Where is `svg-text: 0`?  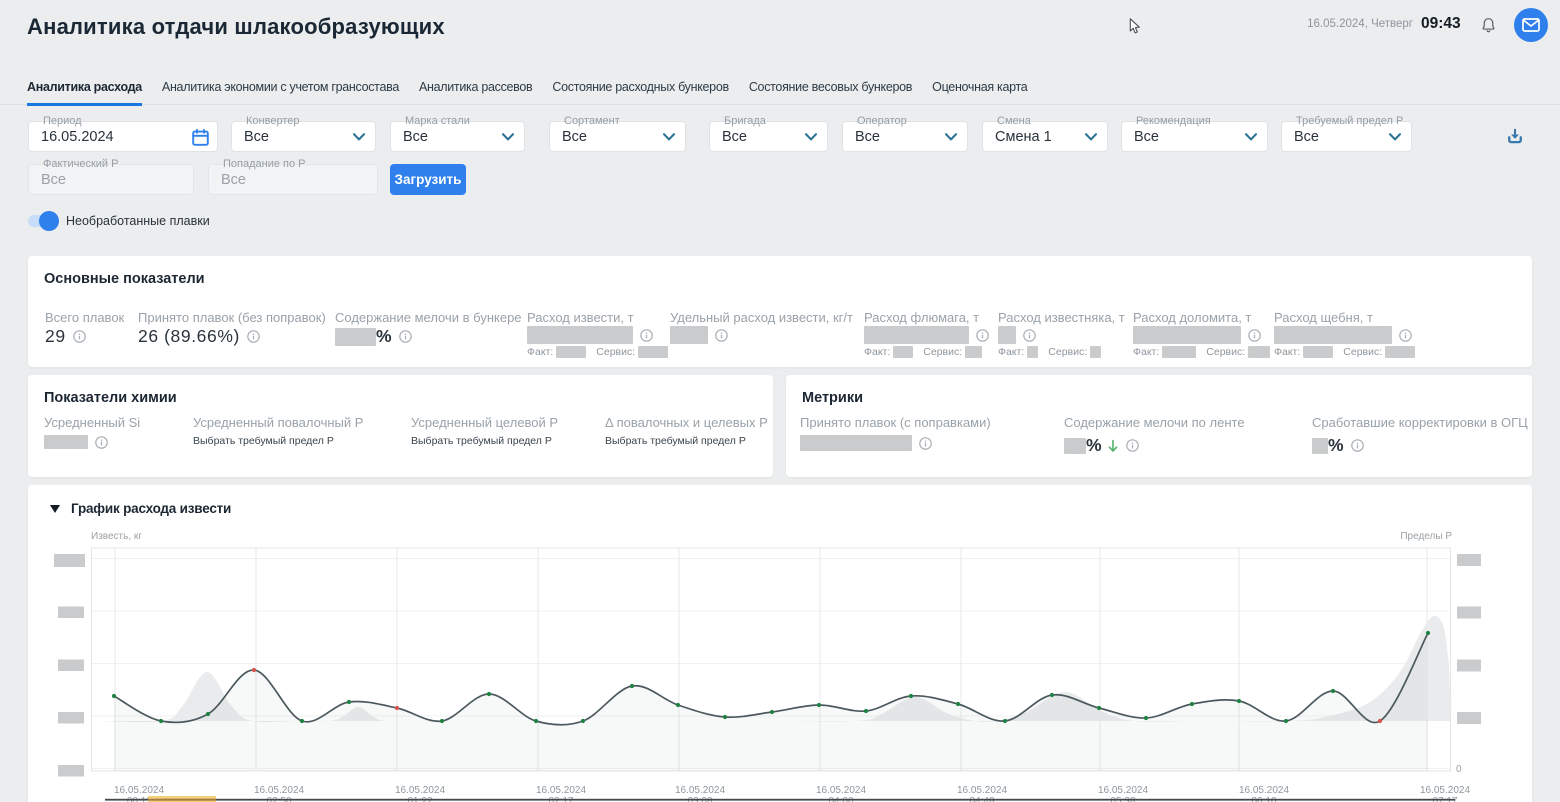 svg-text: 0 is located at coordinates (1459, 769).